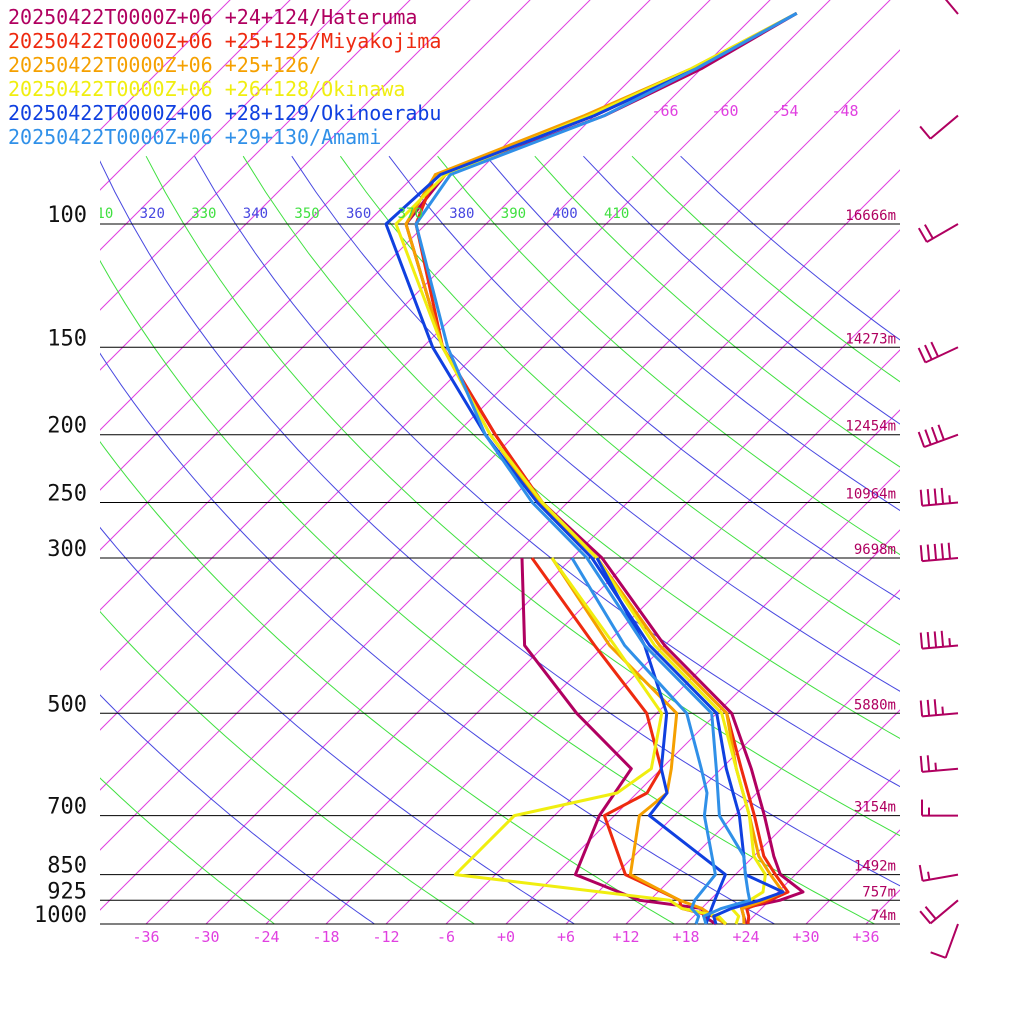 Image resolution: width=1024 pixels, height=1024 pixels. Describe the element at coordinates (566, 937) in the screenshot. I see `temperature-tick-label: +6` at that location.